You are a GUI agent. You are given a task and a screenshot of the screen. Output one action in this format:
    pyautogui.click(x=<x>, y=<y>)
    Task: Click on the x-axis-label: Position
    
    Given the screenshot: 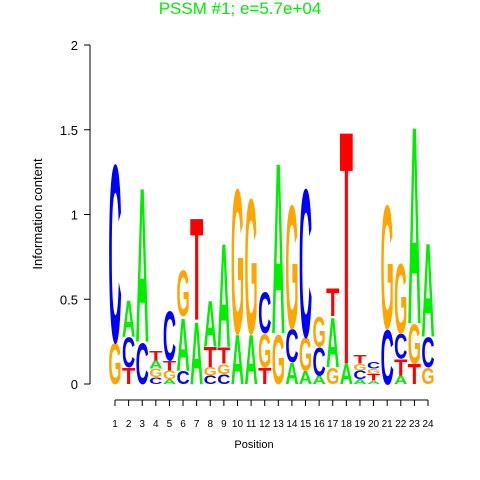 What is the action you would take?
    pyautogui.click(x=253, y=445)
    